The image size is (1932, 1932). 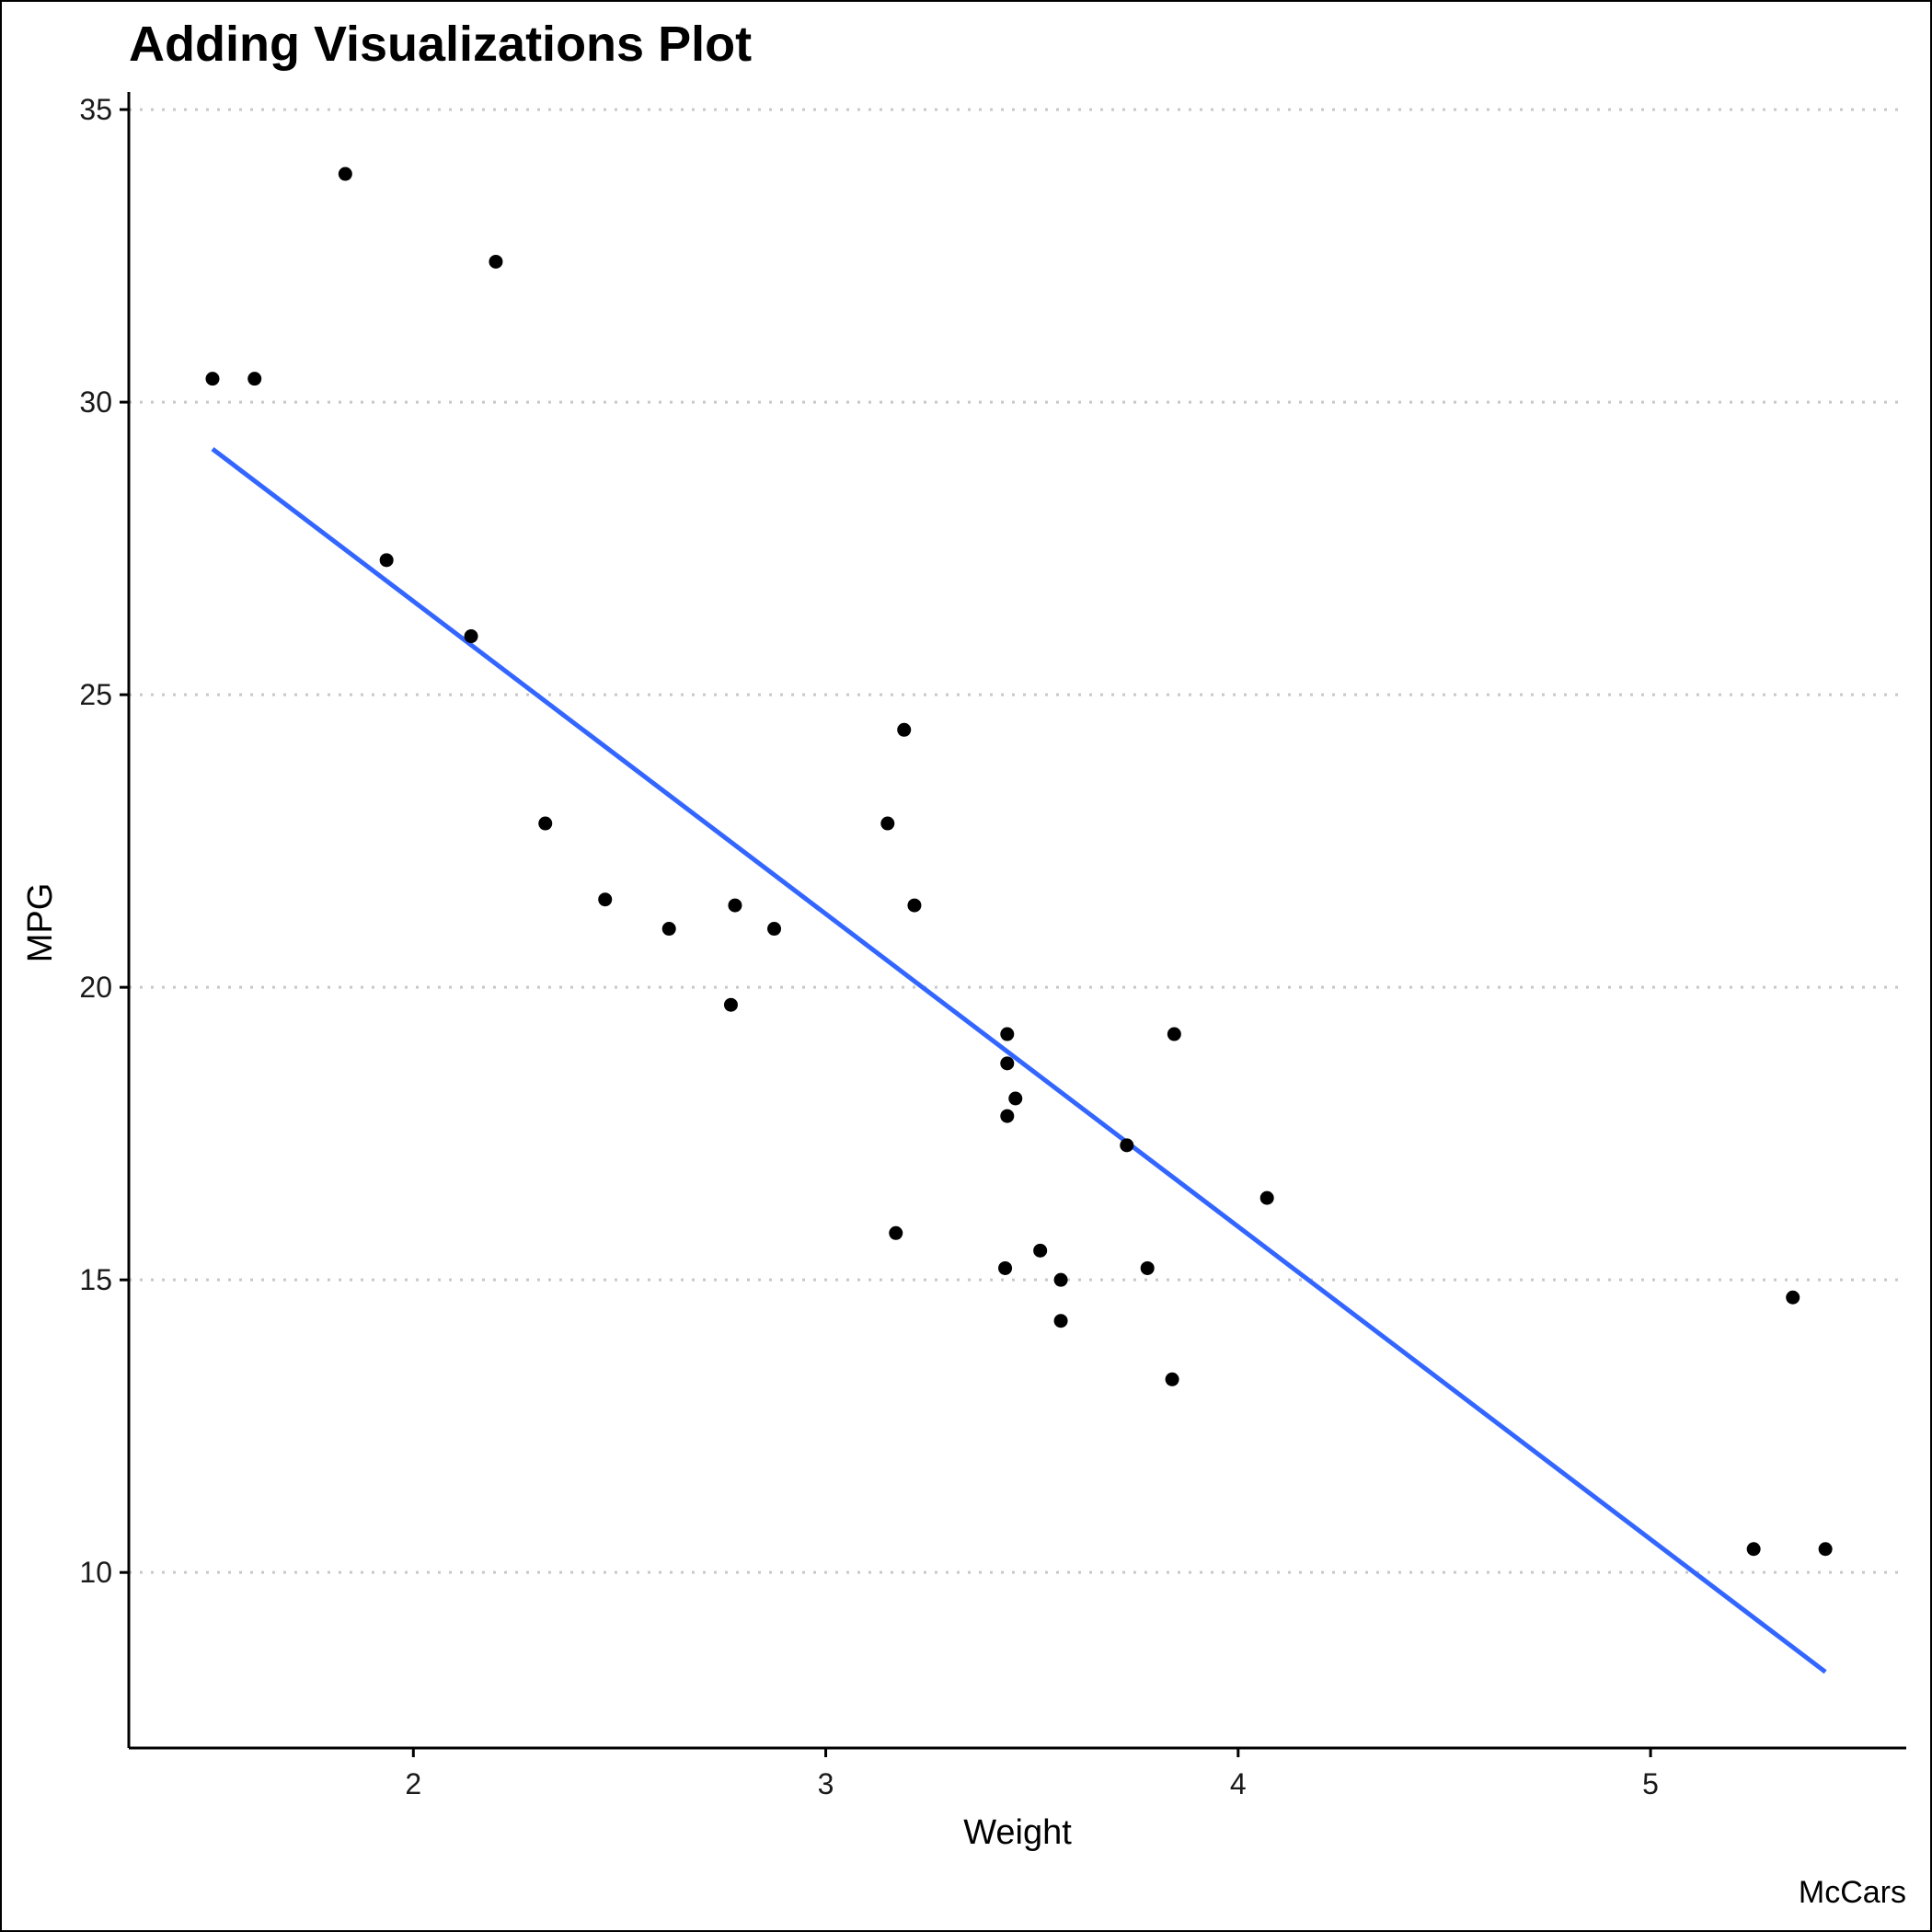 I want to click on y-tick-label: 20, so click(x=95, y=987).